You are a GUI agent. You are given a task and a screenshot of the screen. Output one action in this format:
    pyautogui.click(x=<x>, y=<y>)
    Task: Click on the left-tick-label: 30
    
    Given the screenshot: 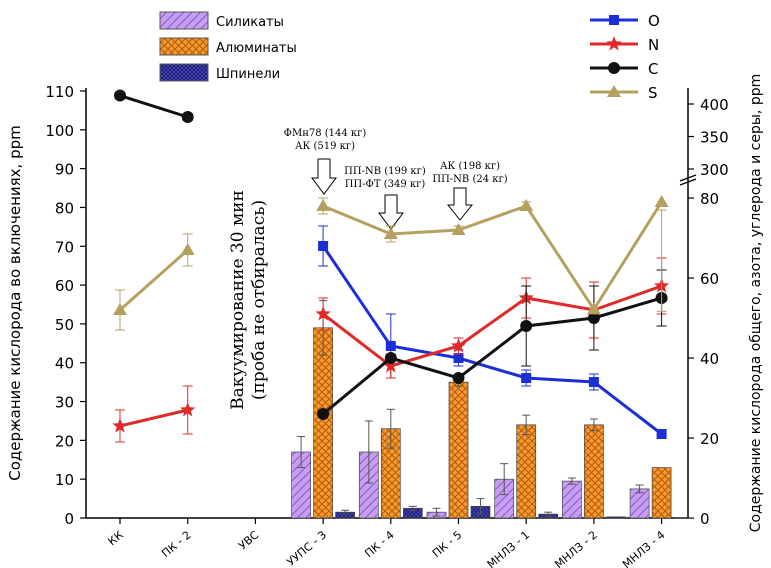 What is the action you would take?
    pyautogui.click(x=64, y=403)
    